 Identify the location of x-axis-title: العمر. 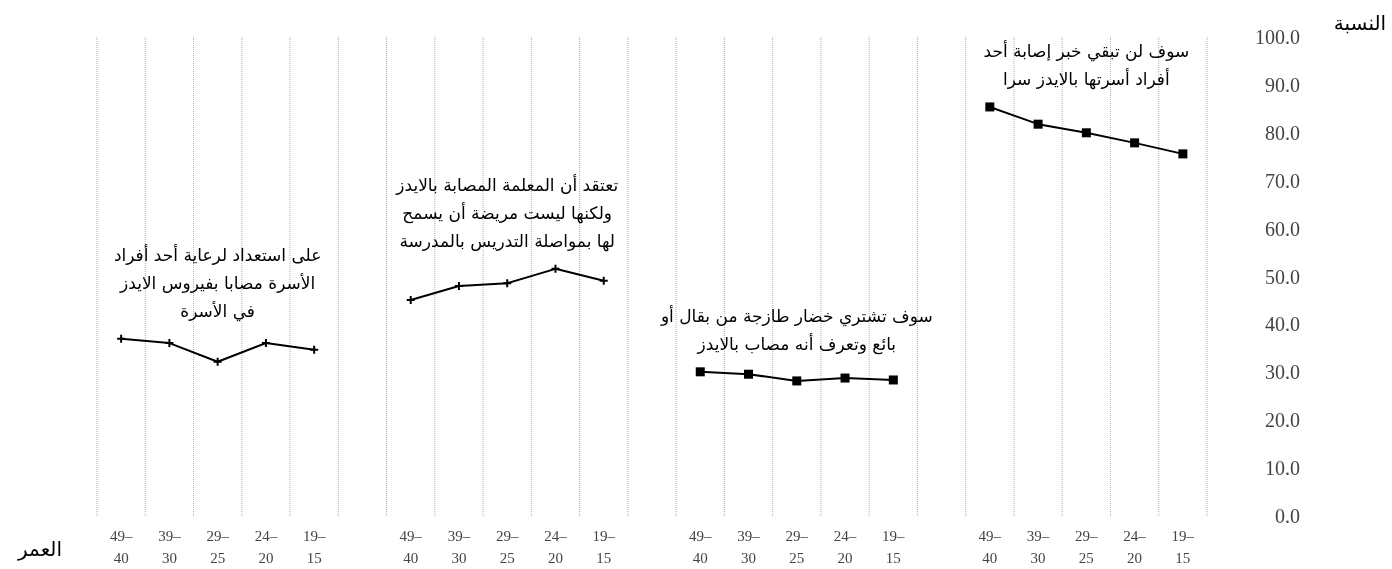
(39, 549).